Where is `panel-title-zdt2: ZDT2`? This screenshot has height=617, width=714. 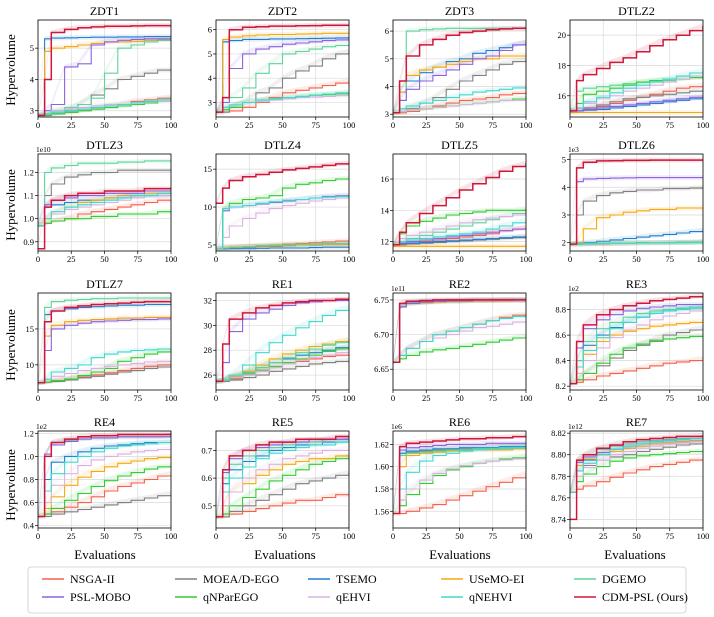 panel-title-zdt2: ZDT2 is located at coordinates (282, 11).